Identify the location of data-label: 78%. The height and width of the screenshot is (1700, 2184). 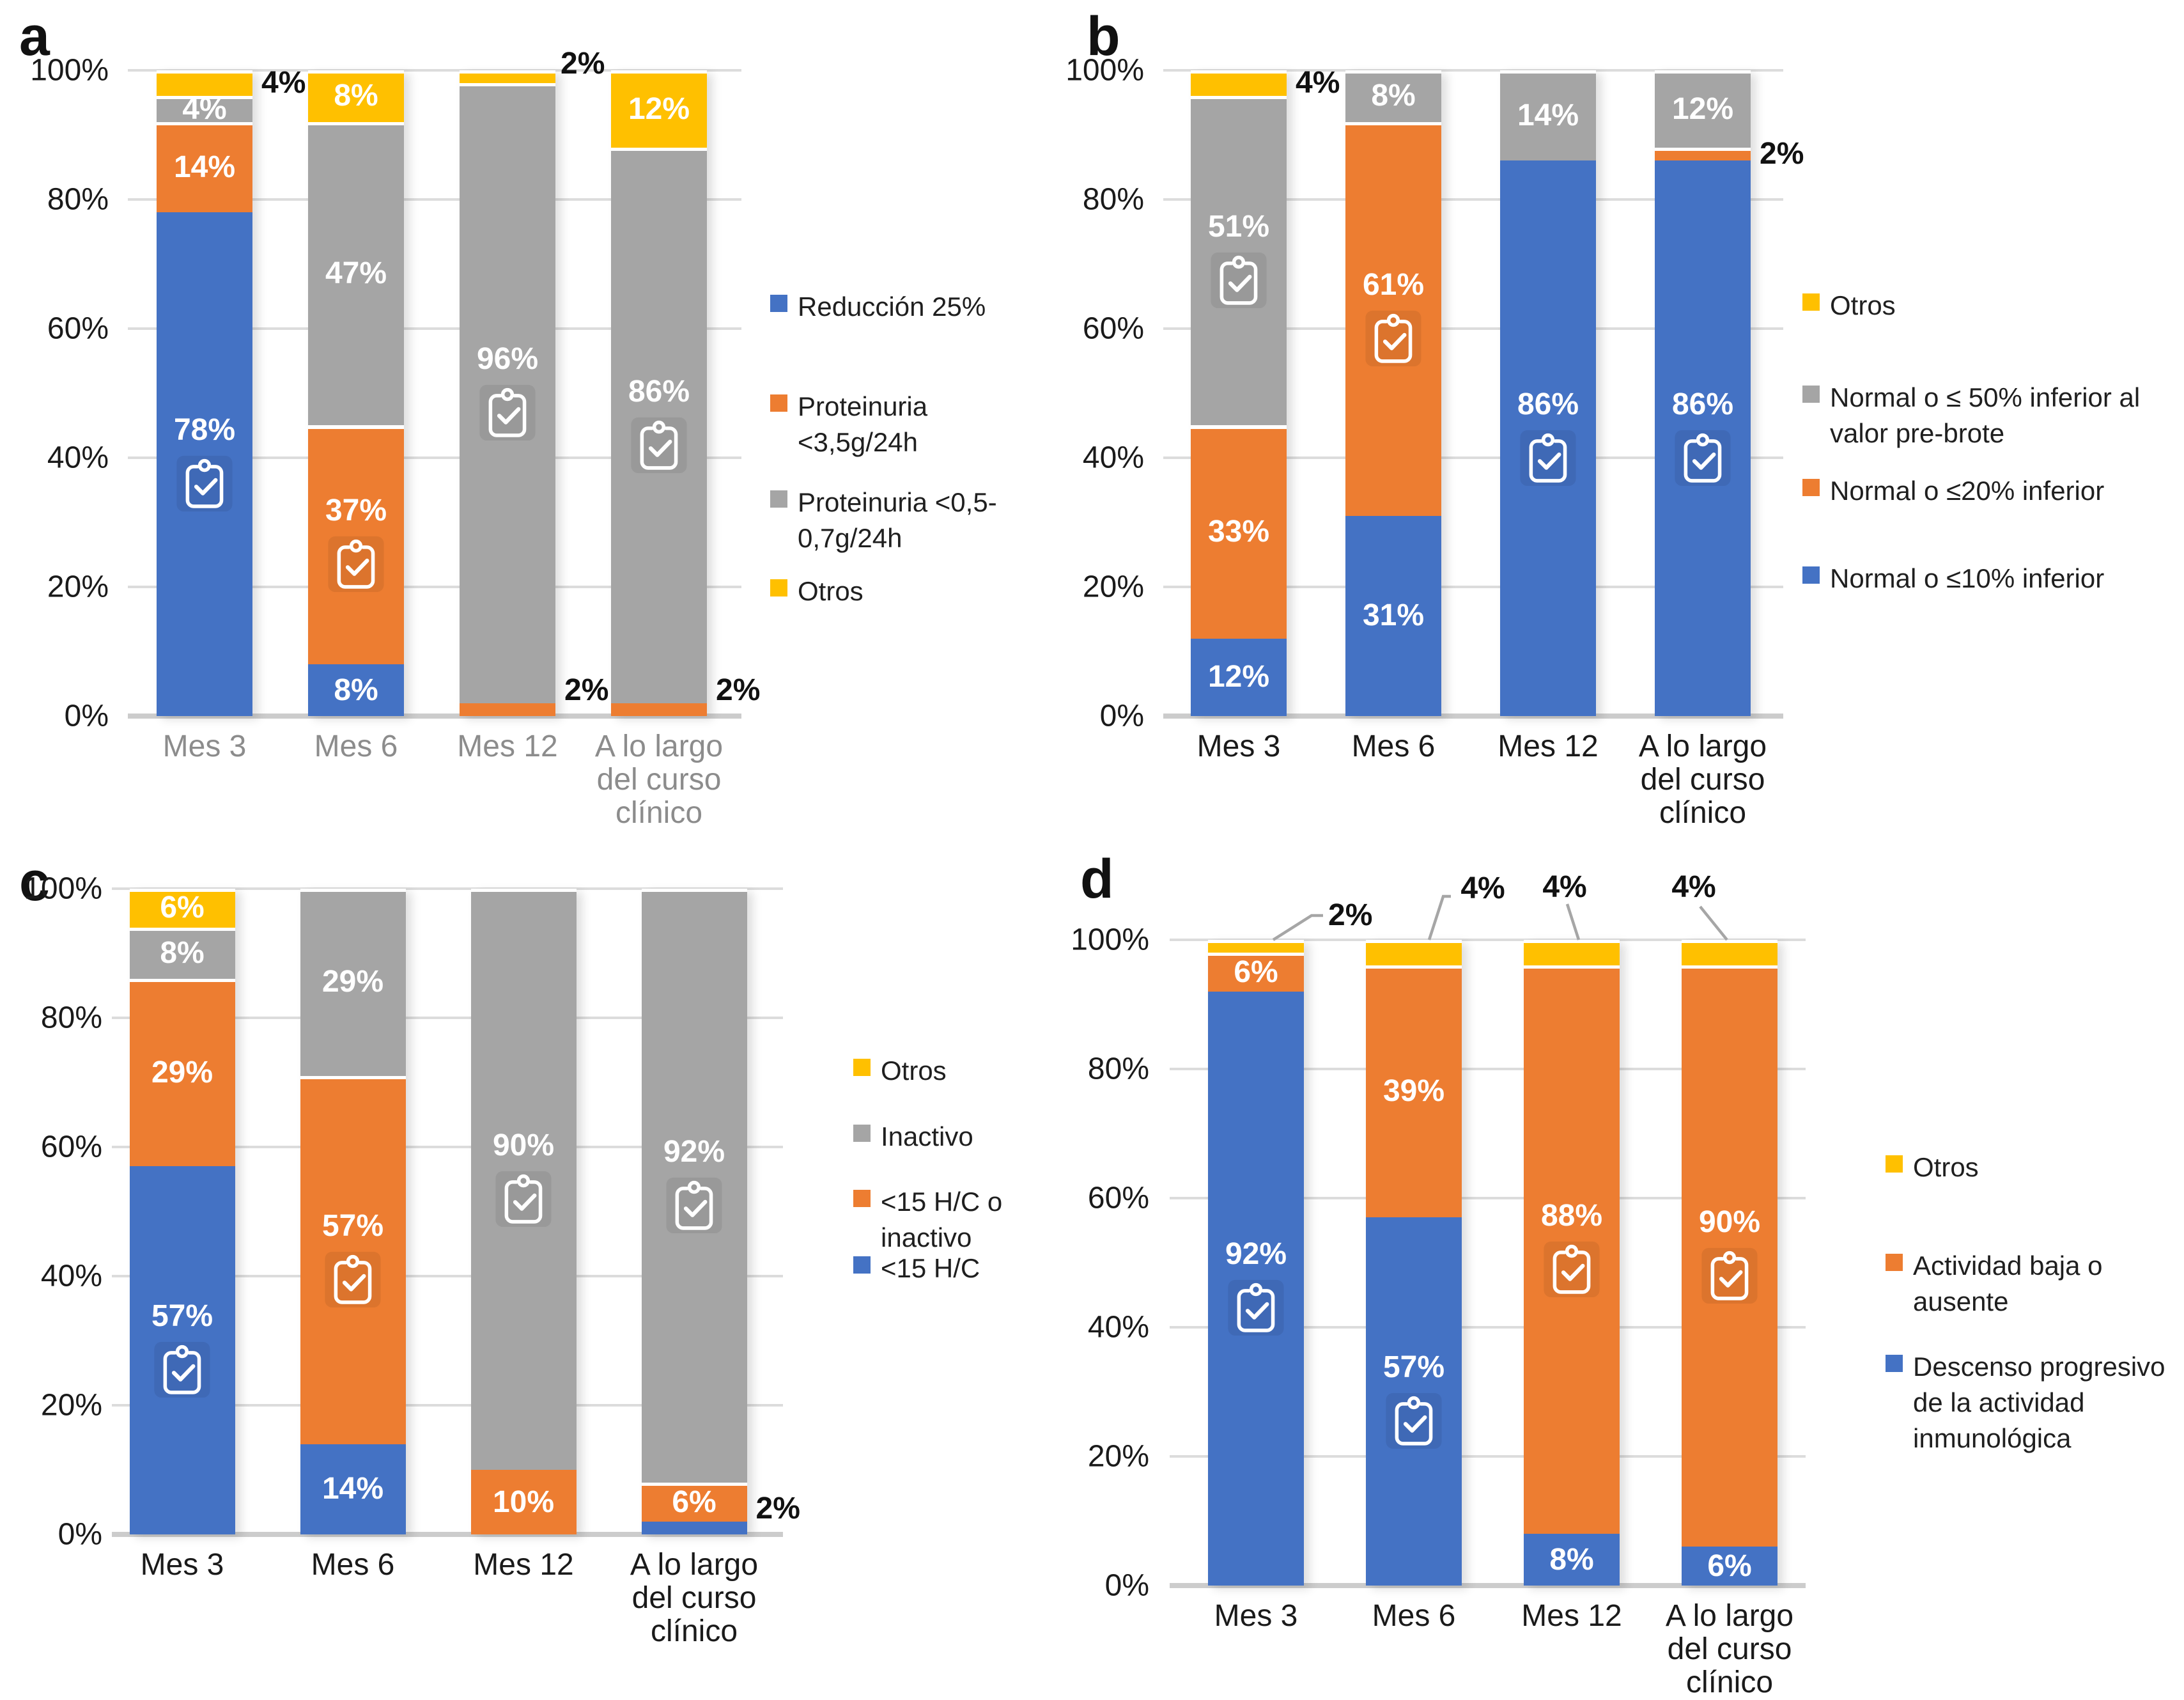
(205, 464).